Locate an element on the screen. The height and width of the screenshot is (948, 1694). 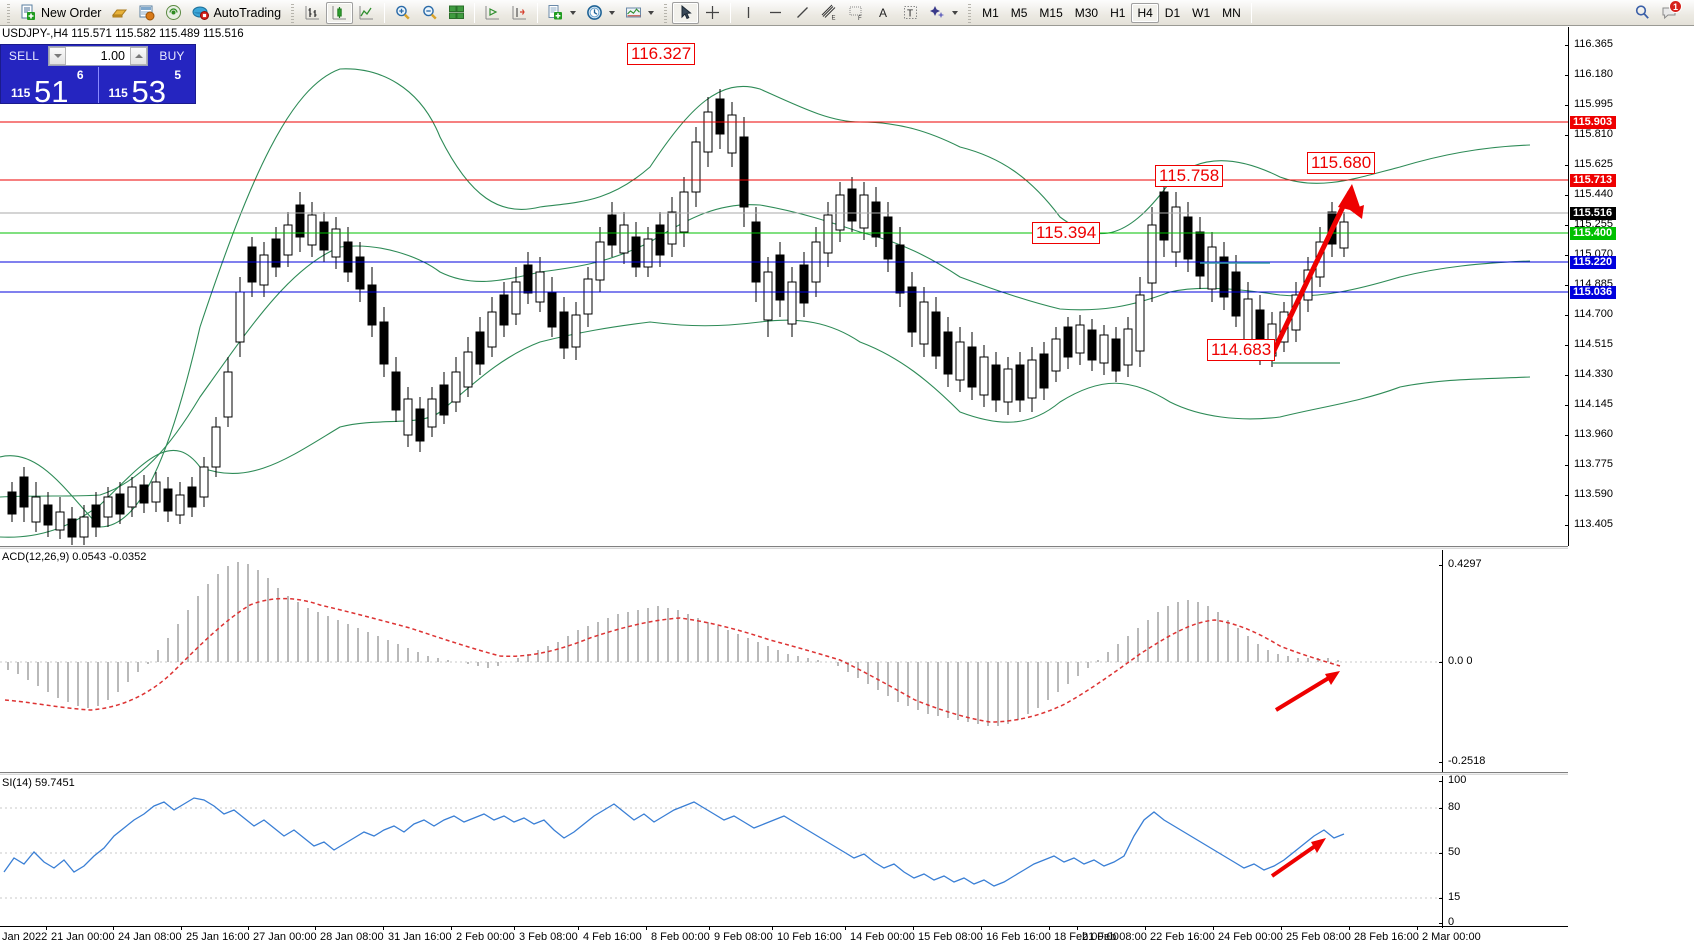
shapes-button is located at coordinates (943, 13).